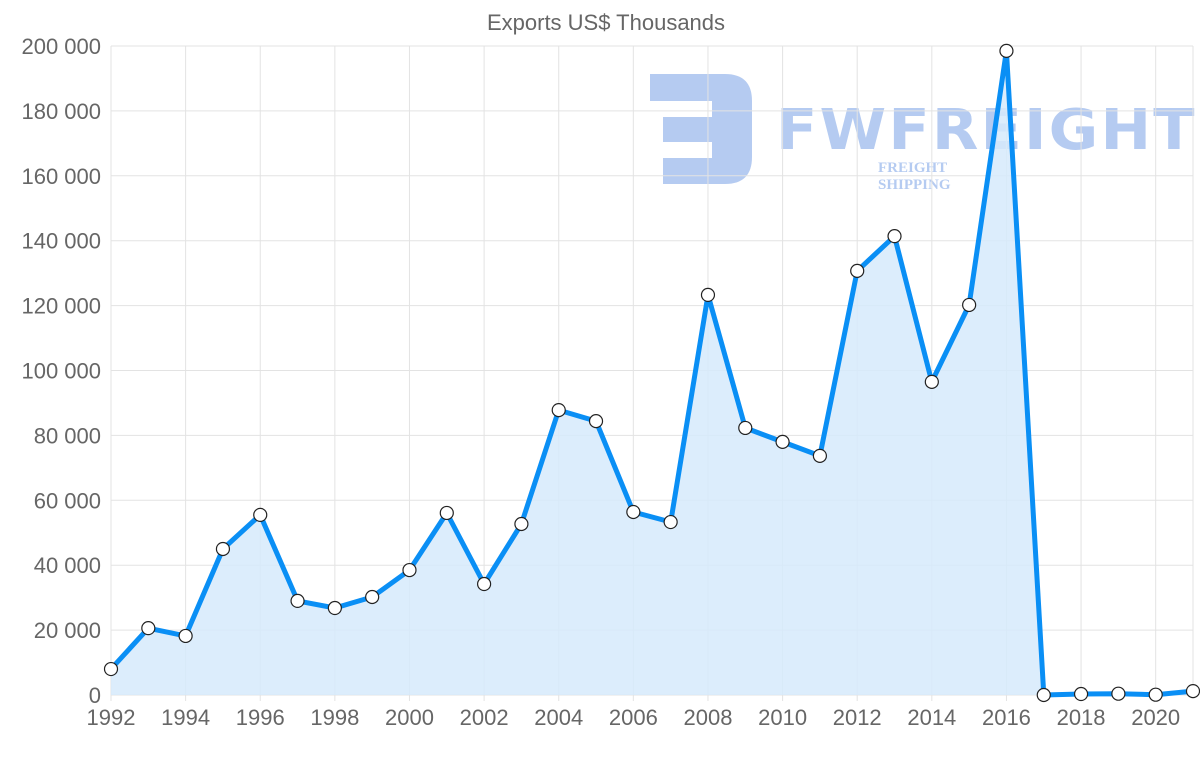  What do you see at coordinates (931, 717) in the screenshot?
I see `x-tick-label: 2014` at bounding box center [931, 717].